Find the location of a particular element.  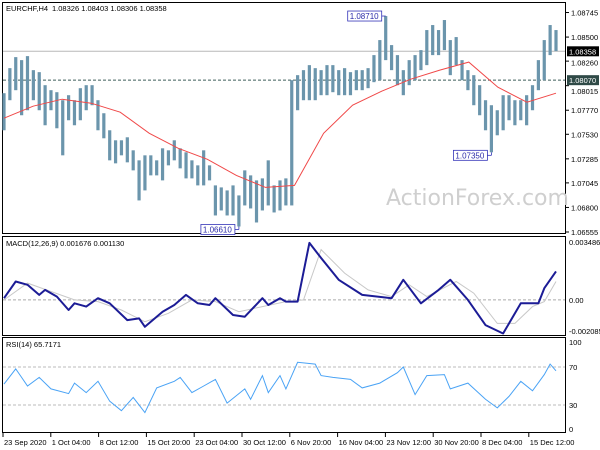

time-axis-label: 30 Oct 12:00 is located at coordinates (264, 442).